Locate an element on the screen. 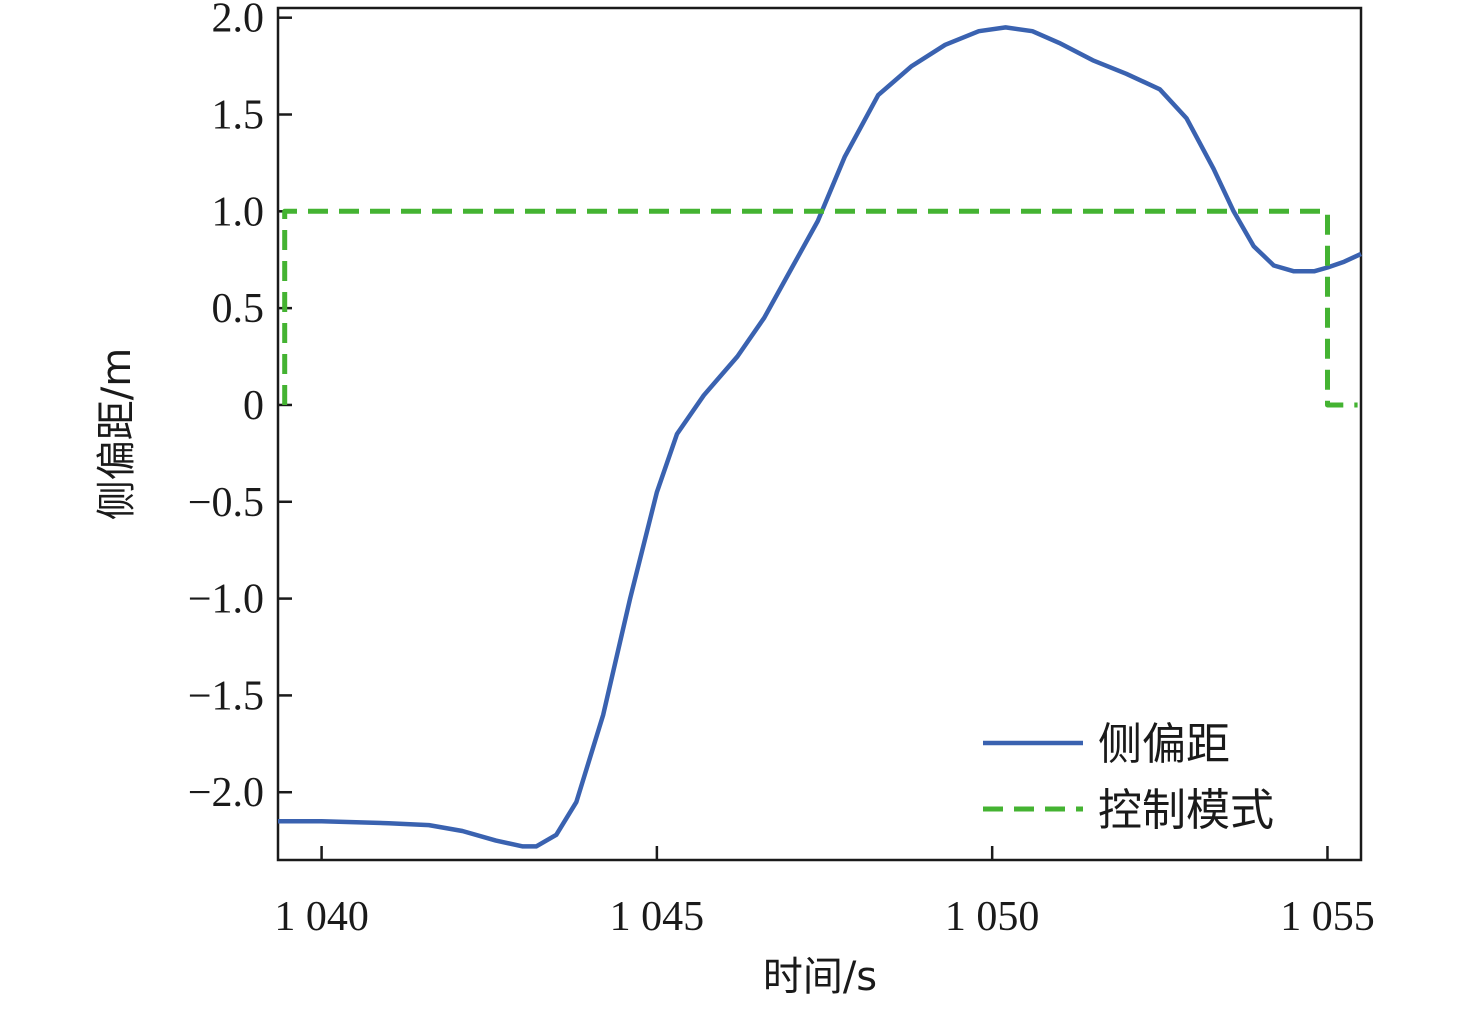  y-axis: 2.0 1.5 1.0 0.5 0 −0.5 −1.0 −1.5 −2.0 is located at coordinates (240, 408).